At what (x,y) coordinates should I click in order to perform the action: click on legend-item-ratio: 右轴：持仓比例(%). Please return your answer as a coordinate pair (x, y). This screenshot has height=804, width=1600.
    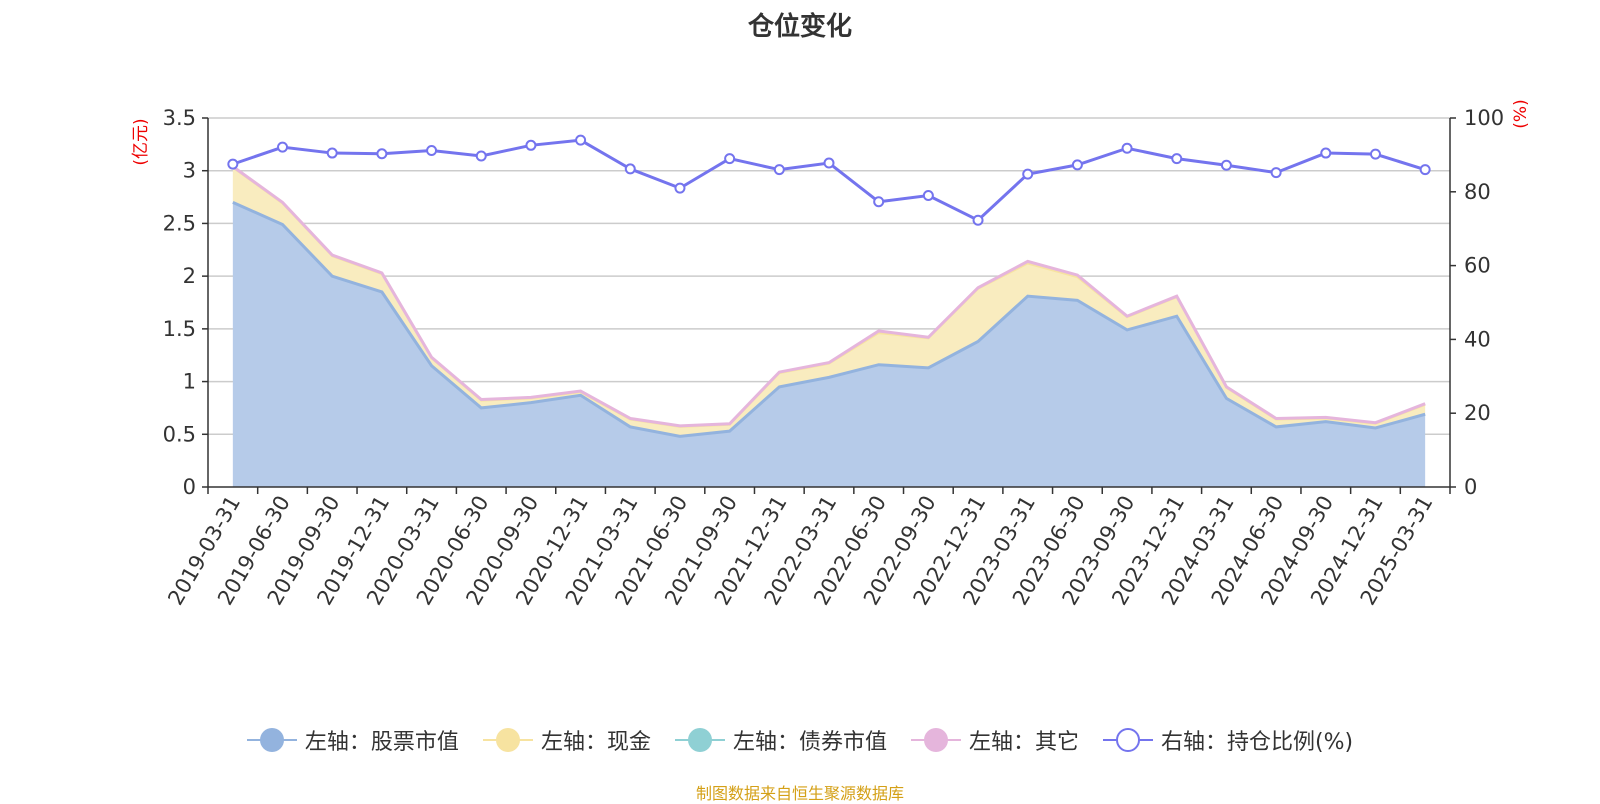
    Looking at the image, I should click on (1228, 740).